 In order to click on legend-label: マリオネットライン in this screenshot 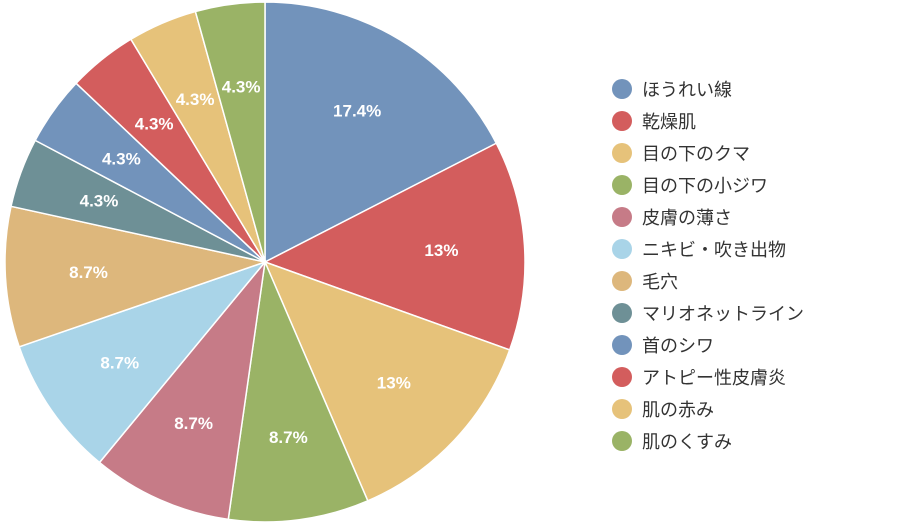, I will do `click(723, 314)`.